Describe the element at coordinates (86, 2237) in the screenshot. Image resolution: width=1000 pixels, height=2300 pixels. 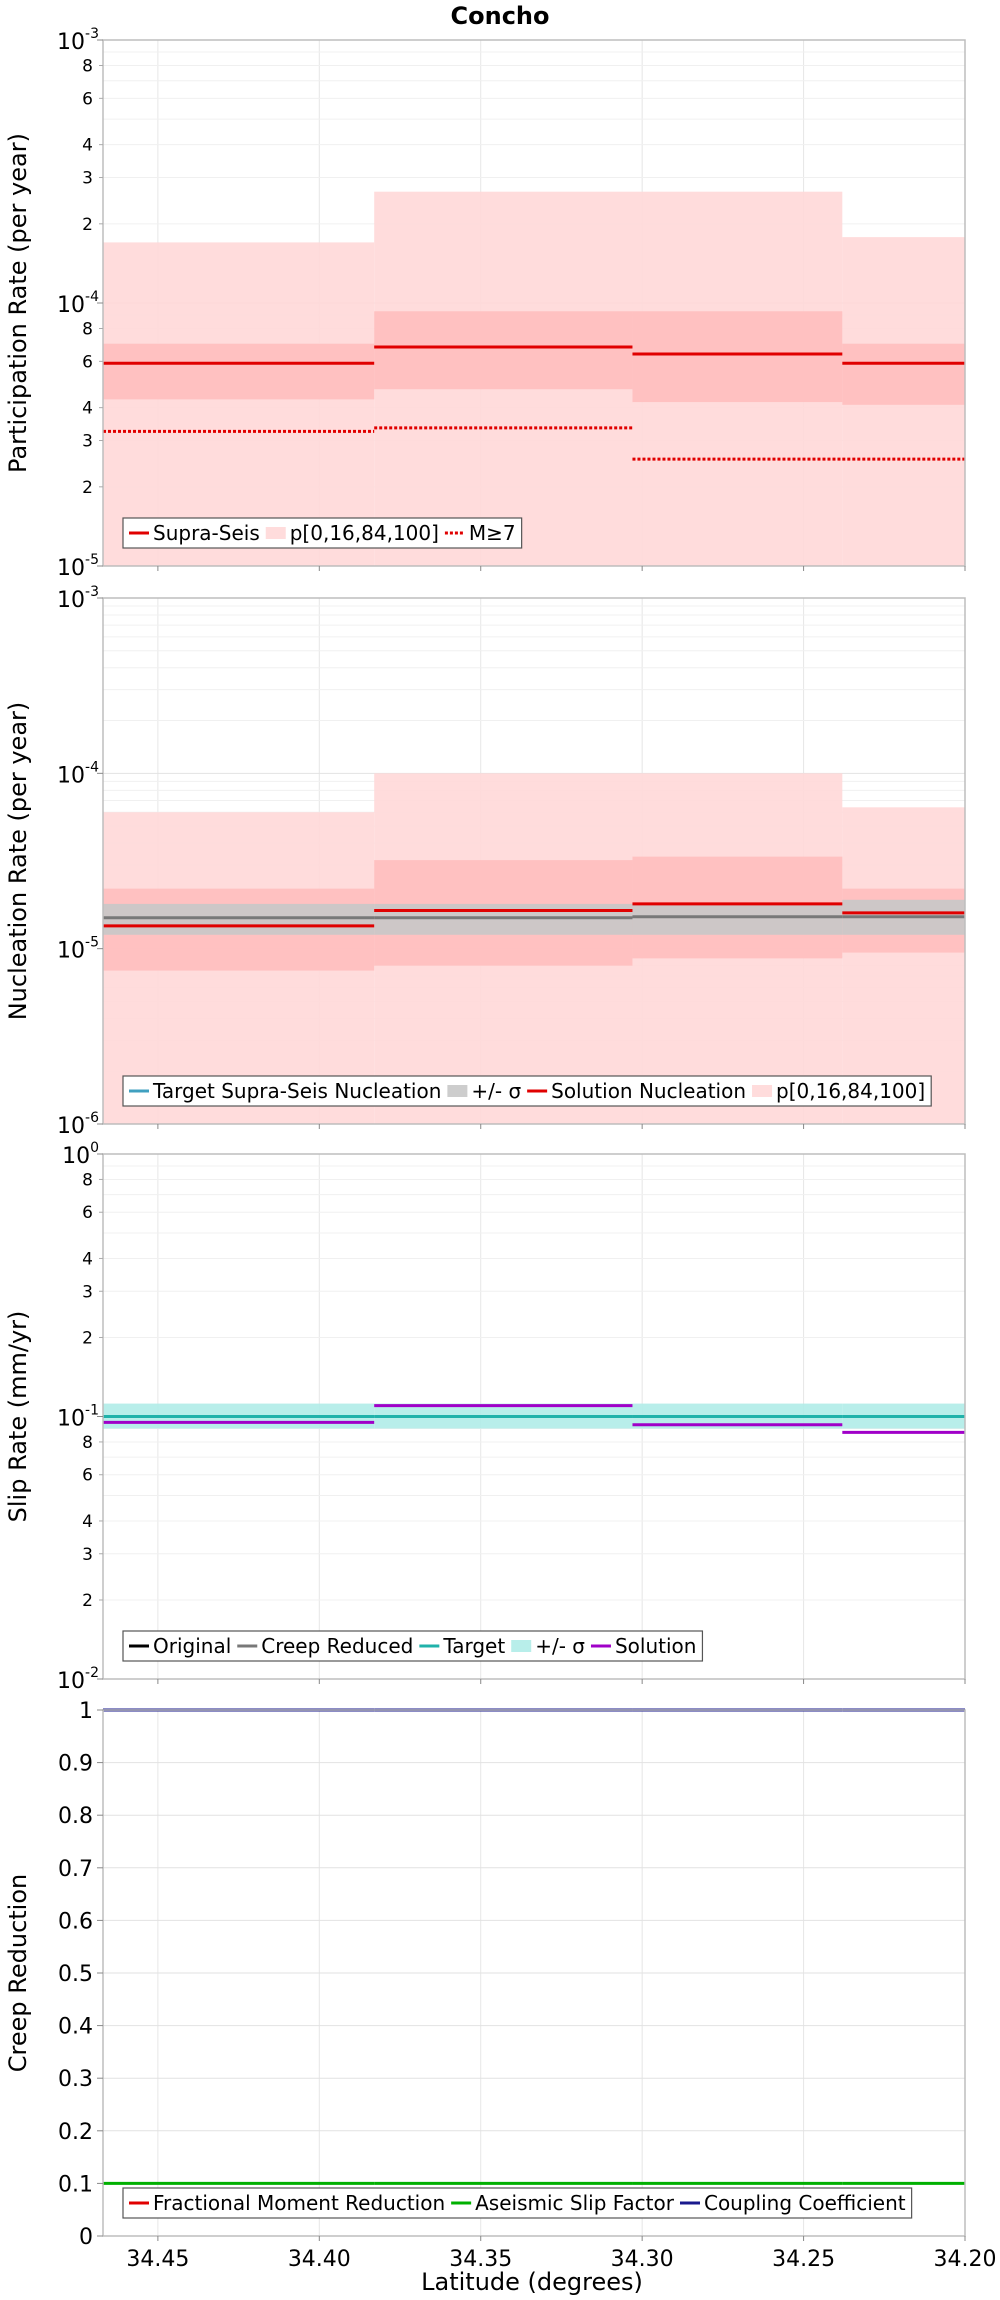
I see `y-tick-label: 0` at that location.